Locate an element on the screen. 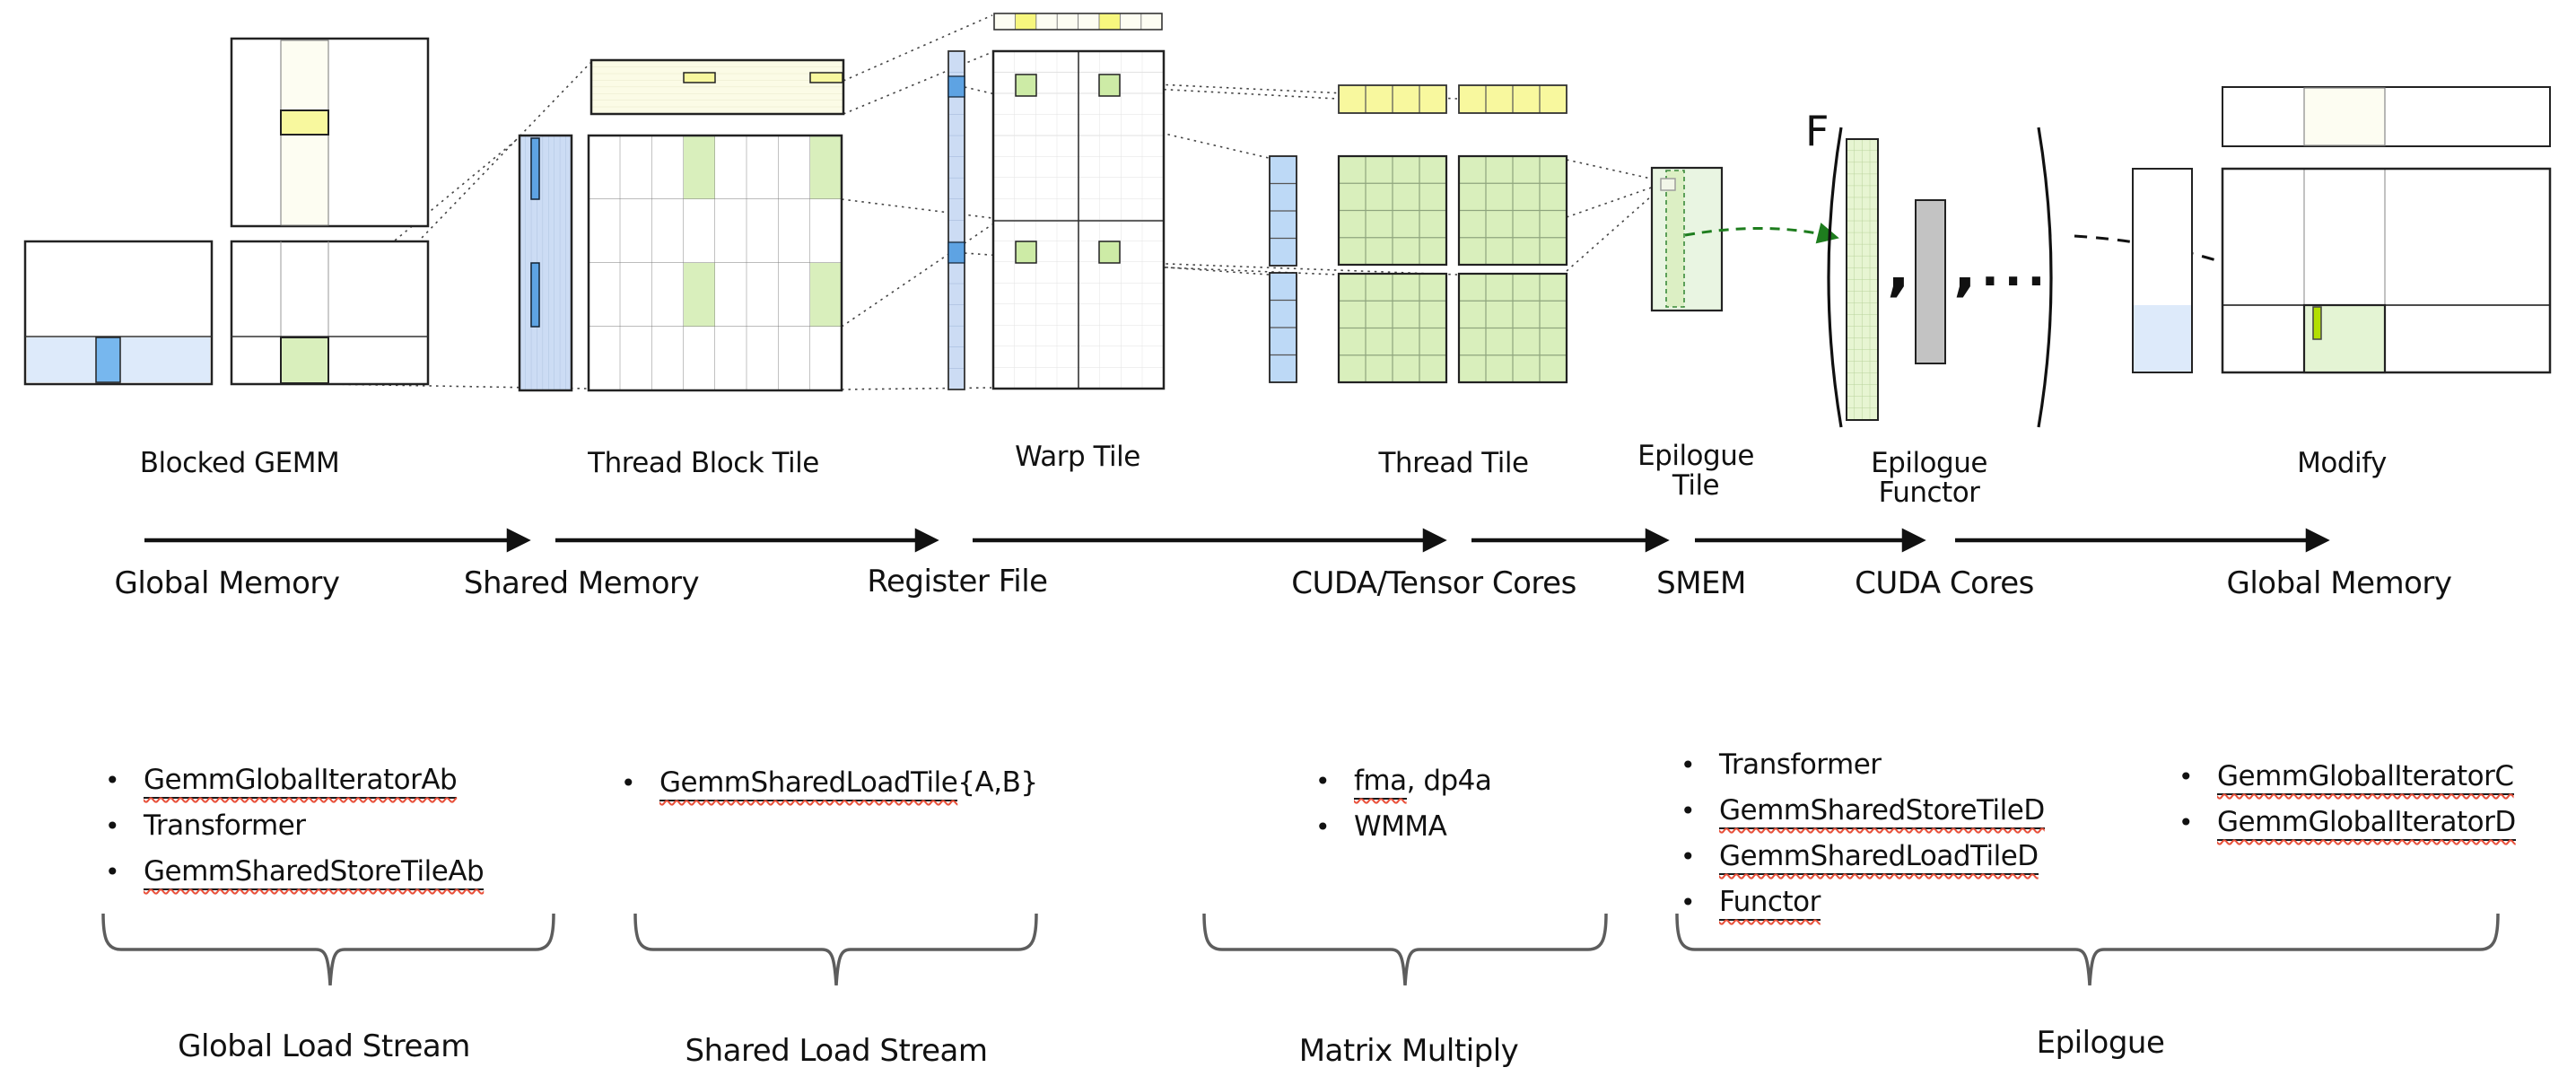 Image resolution: width=2576 pixels, height=1085 pixels. label-global-memory-dst: Global Memory is located at coordinates (2339, 583).